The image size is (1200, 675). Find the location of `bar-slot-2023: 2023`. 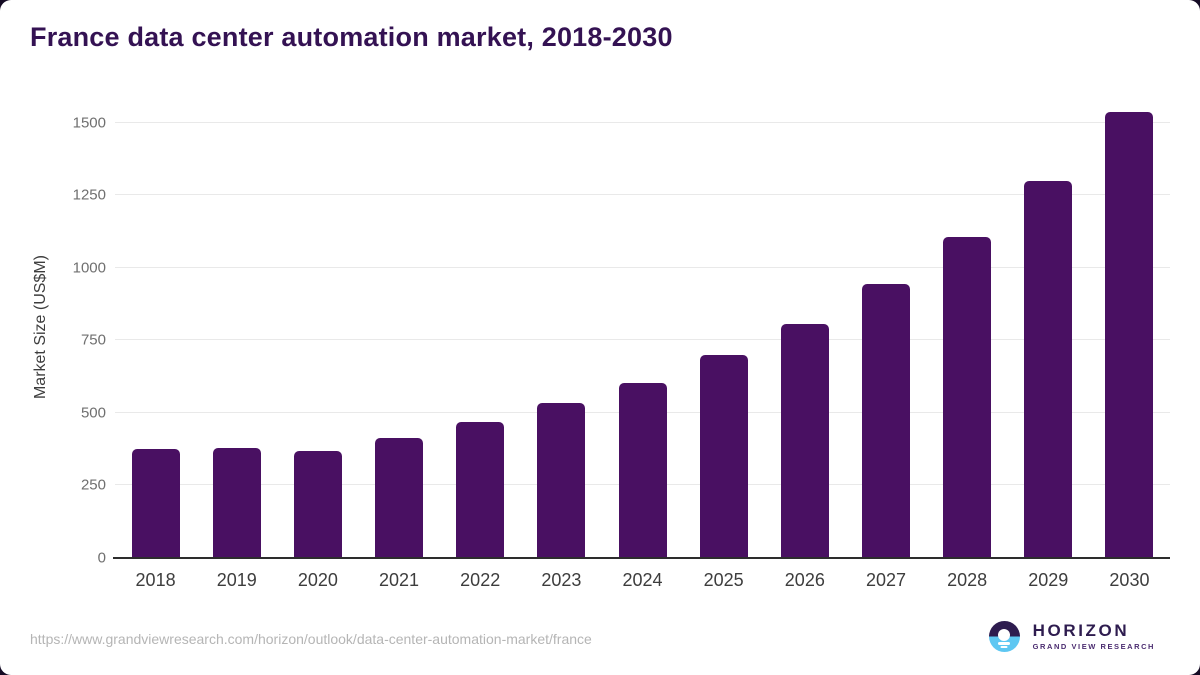

bar-slot-2023: 2023 is located at coordinates (561, 342).